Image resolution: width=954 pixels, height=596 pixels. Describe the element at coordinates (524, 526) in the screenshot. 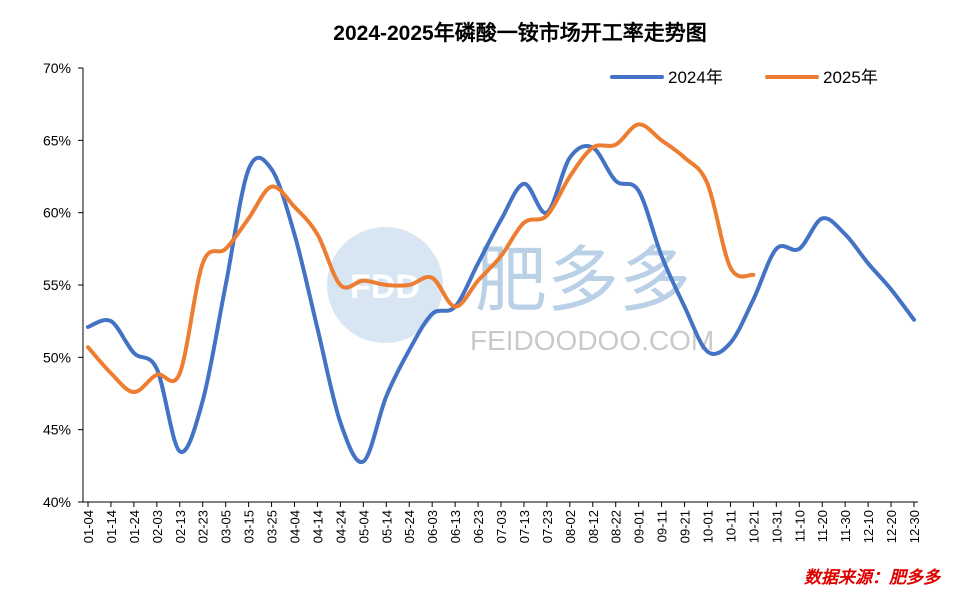

I see `x-tick-label: 07-13` at that location.